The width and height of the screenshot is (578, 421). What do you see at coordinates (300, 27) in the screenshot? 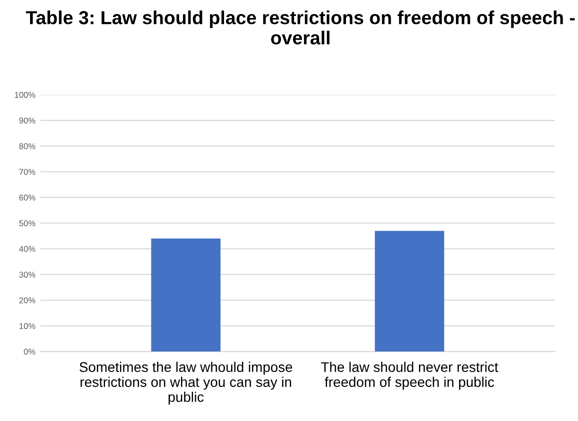
I see `chart-title: Table 3: Law should place restrictions on freedom of speech - overall` at bounding box center [300, 27].